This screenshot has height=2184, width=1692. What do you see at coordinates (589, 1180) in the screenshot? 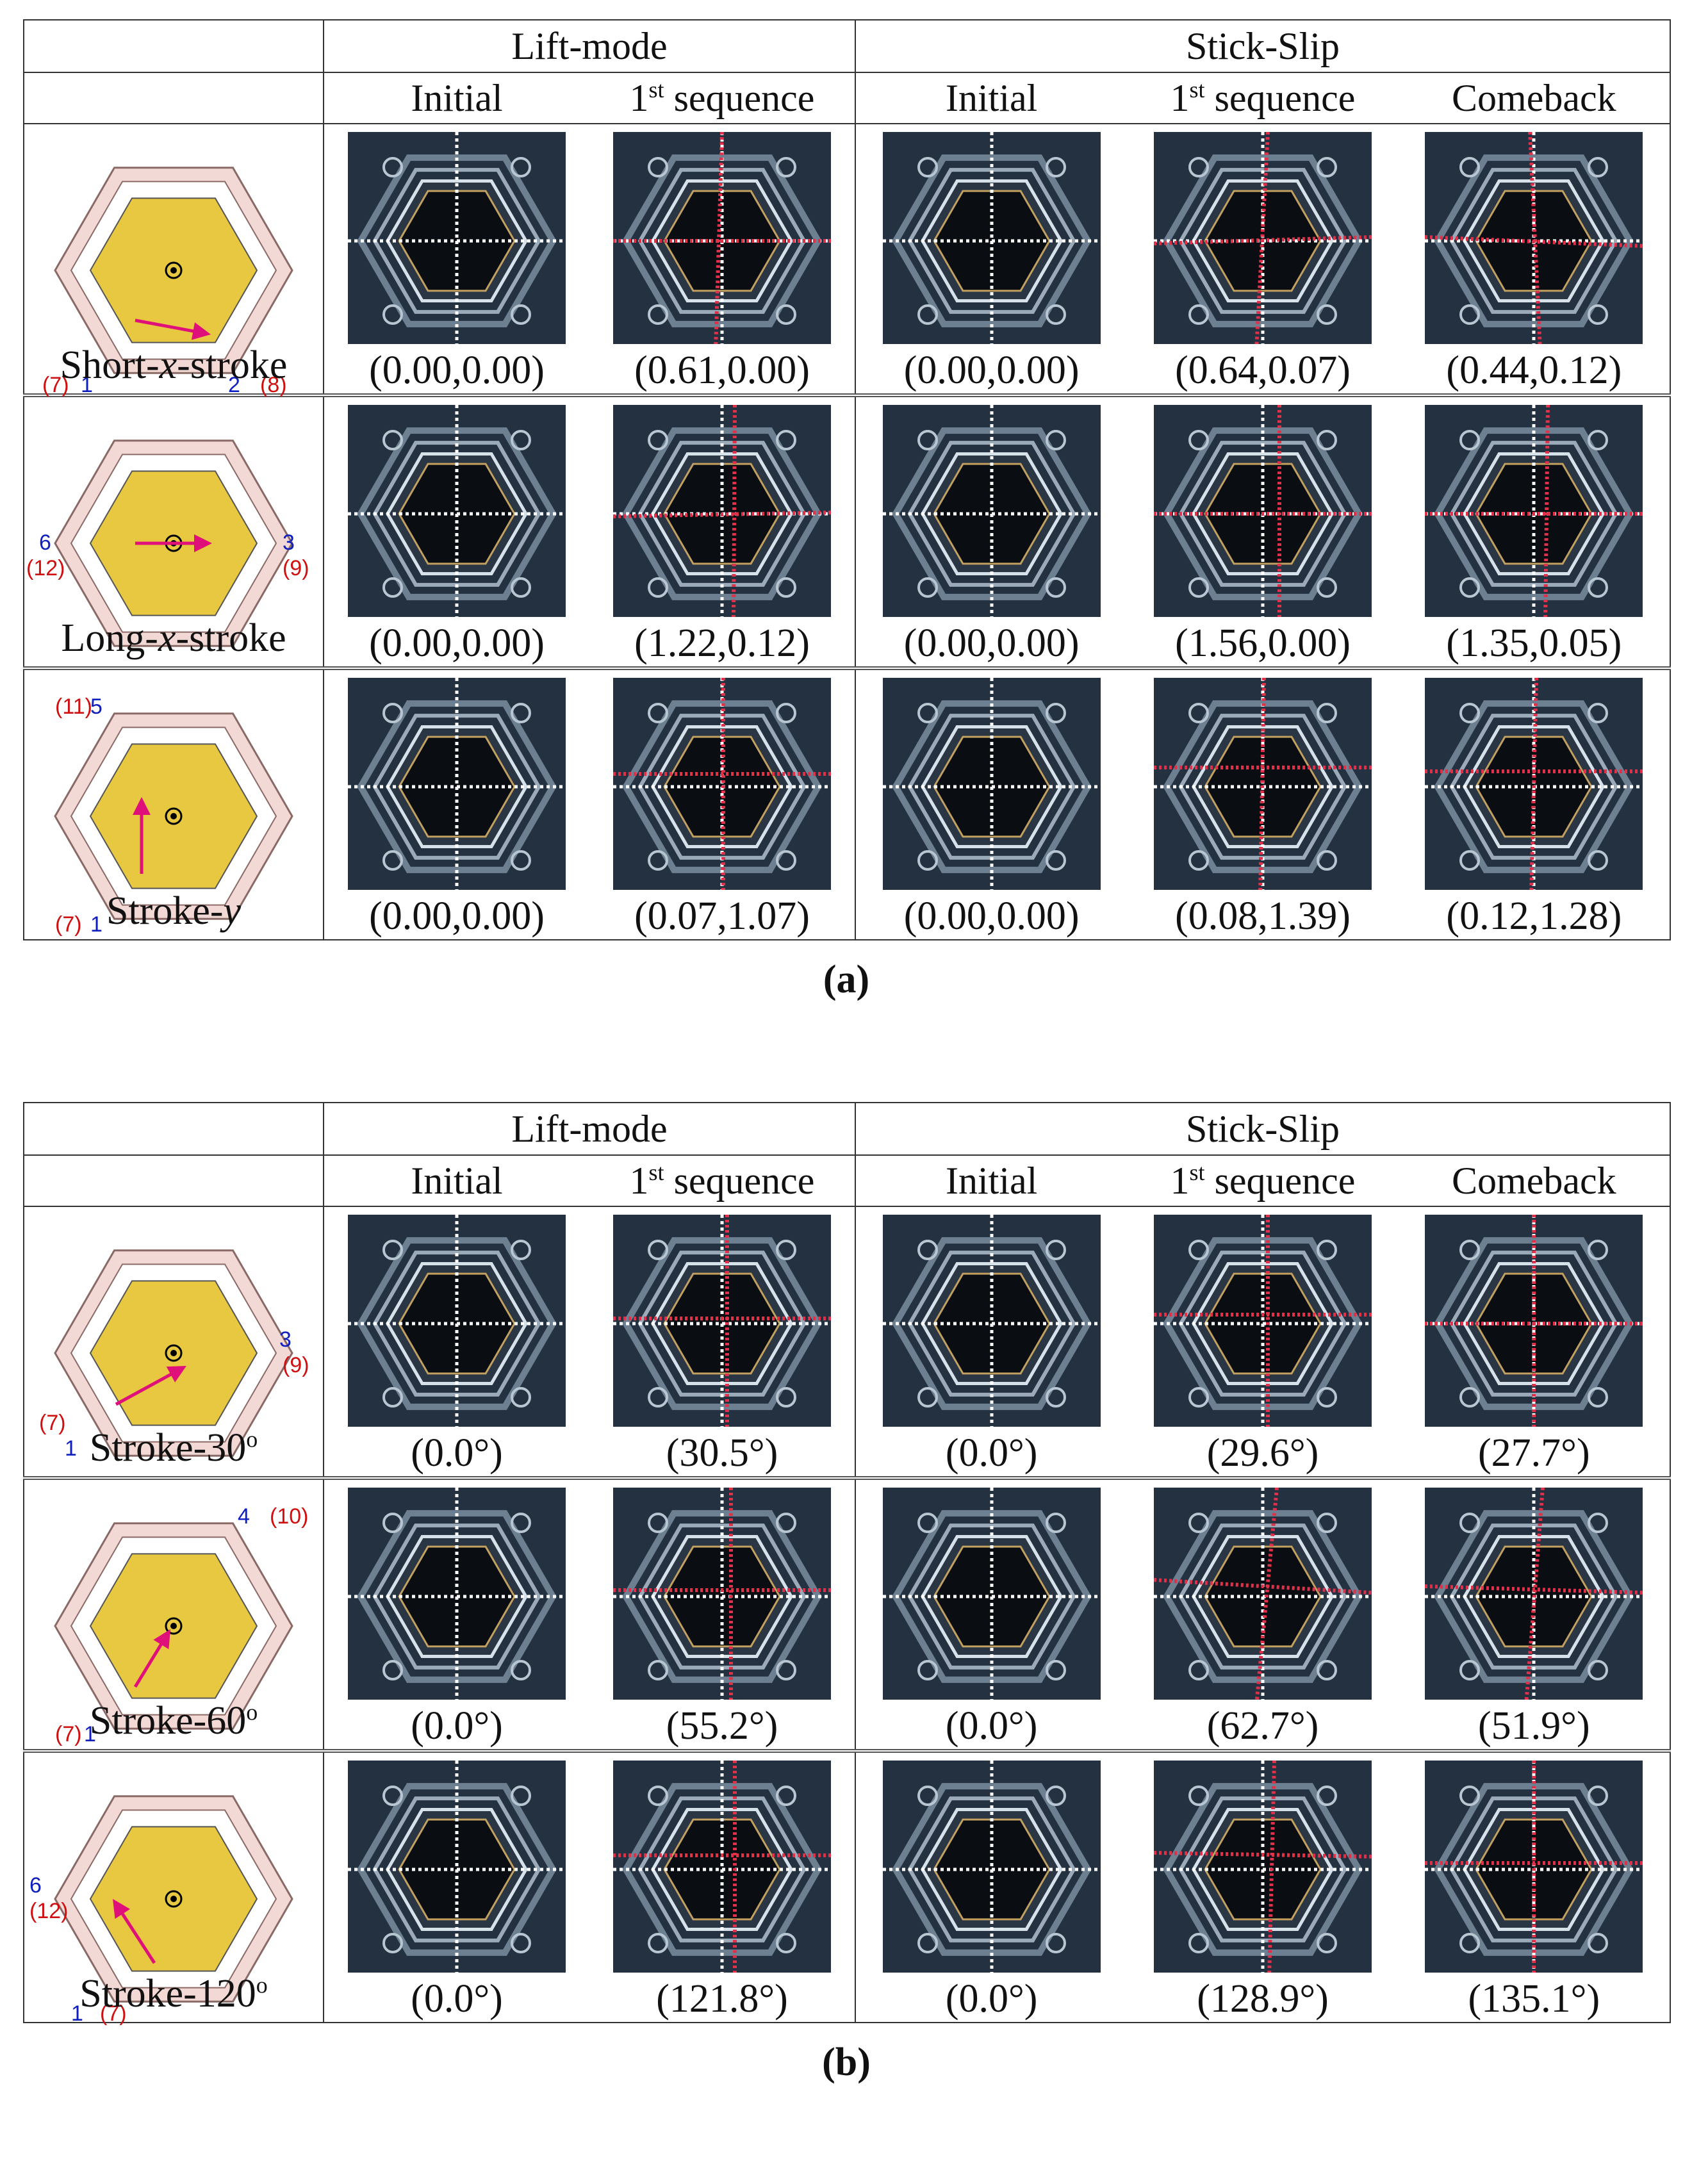
I see `subheader-lift: Initial 1st sequence` at bounding box center [589, 1180].